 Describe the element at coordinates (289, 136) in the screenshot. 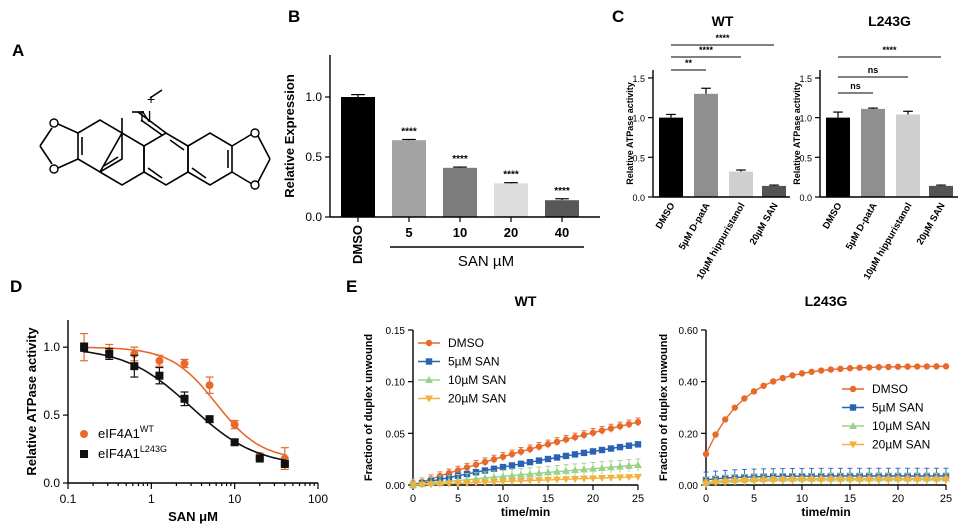

I see `y-axis-label: Relative Expression` at that location.